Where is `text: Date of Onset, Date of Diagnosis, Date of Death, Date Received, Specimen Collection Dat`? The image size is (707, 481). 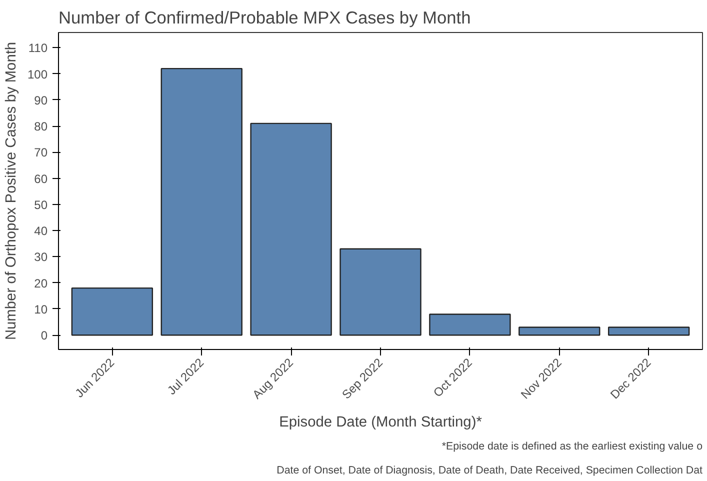 text: Date of Onset, Date of Diagnosis, Date of Death, Date Received, Specimen Collection Dat is located at coordinates (489, 470).